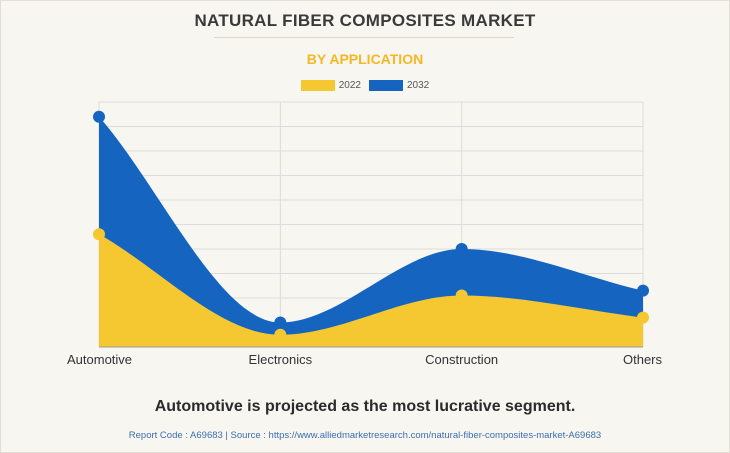 Image resolution: width=730 pixels, height=453 pixels. Describe the element at coordinates (281, 359) in the screenshot. I see `x-tick-electronics: Electronics` at that location.